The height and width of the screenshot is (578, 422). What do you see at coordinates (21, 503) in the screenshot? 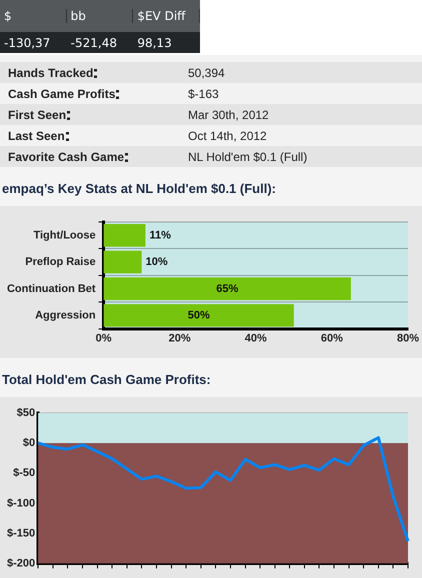
I see `y-tick-label: $-100` at bounding box center [21, 503].